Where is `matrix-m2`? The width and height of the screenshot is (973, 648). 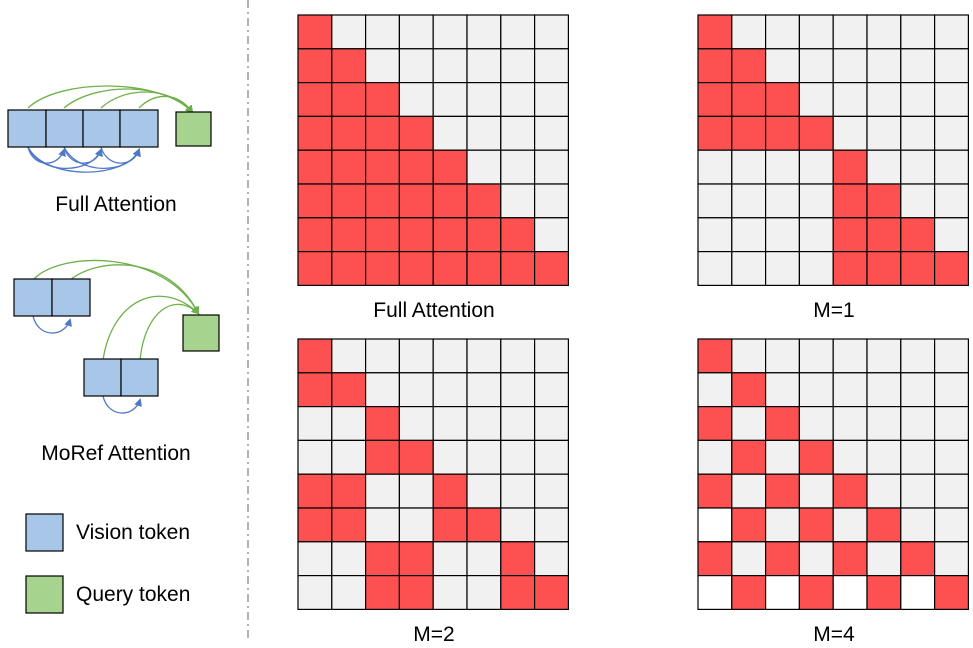 matrix-m2 is located at coordinates (433, 474).